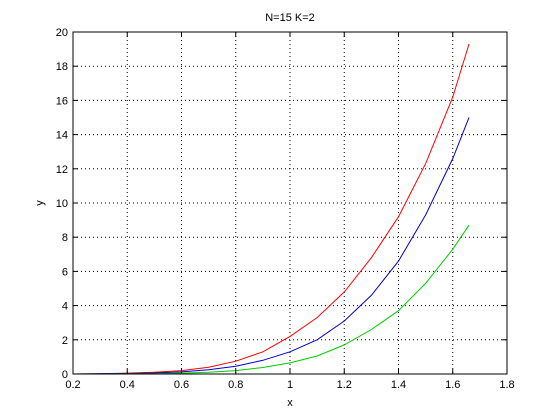  I want to click on y-tick-label: 8, so click(65, 238).